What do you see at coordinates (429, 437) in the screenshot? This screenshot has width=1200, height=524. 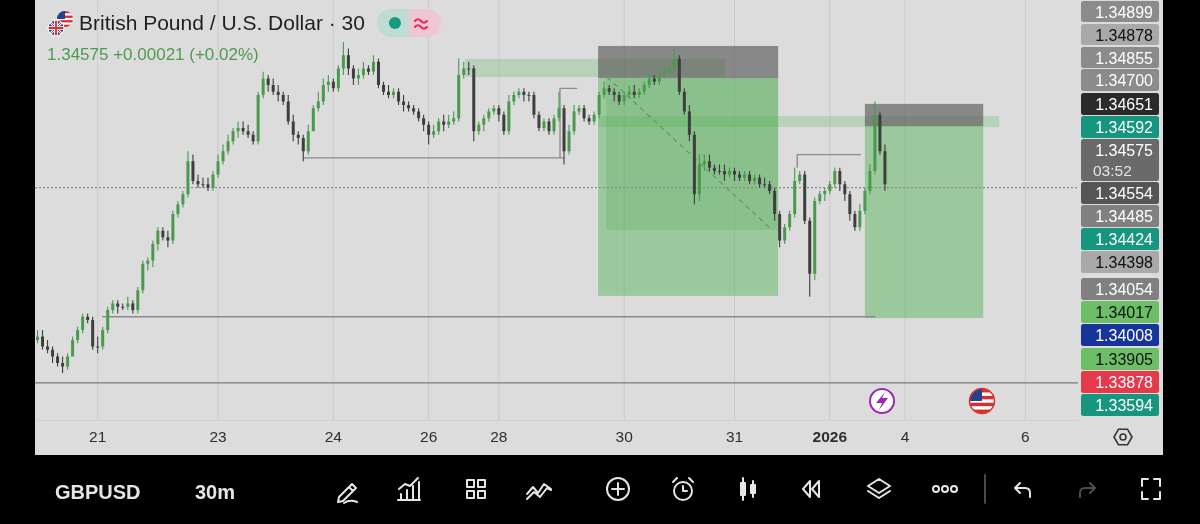 I see `x-tick-label: 26` at bounding box center [429, 437].